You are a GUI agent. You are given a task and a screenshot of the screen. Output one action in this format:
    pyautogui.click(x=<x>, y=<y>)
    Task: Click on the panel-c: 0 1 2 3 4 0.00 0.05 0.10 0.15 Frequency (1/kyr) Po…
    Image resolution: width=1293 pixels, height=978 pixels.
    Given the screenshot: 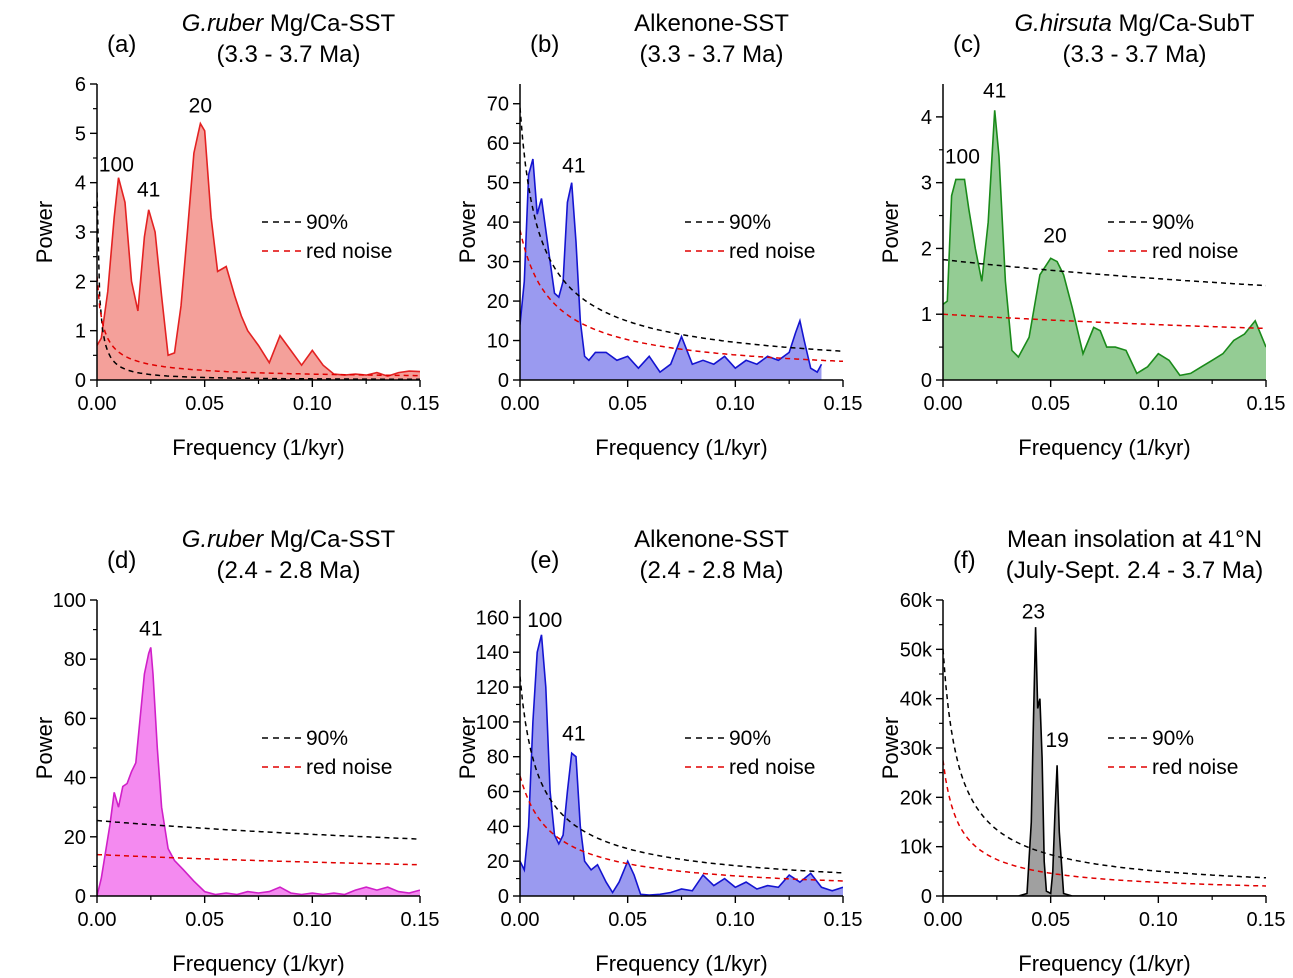 What is the action you would take?
    pyautogui.click(x=1081, y=235)
    